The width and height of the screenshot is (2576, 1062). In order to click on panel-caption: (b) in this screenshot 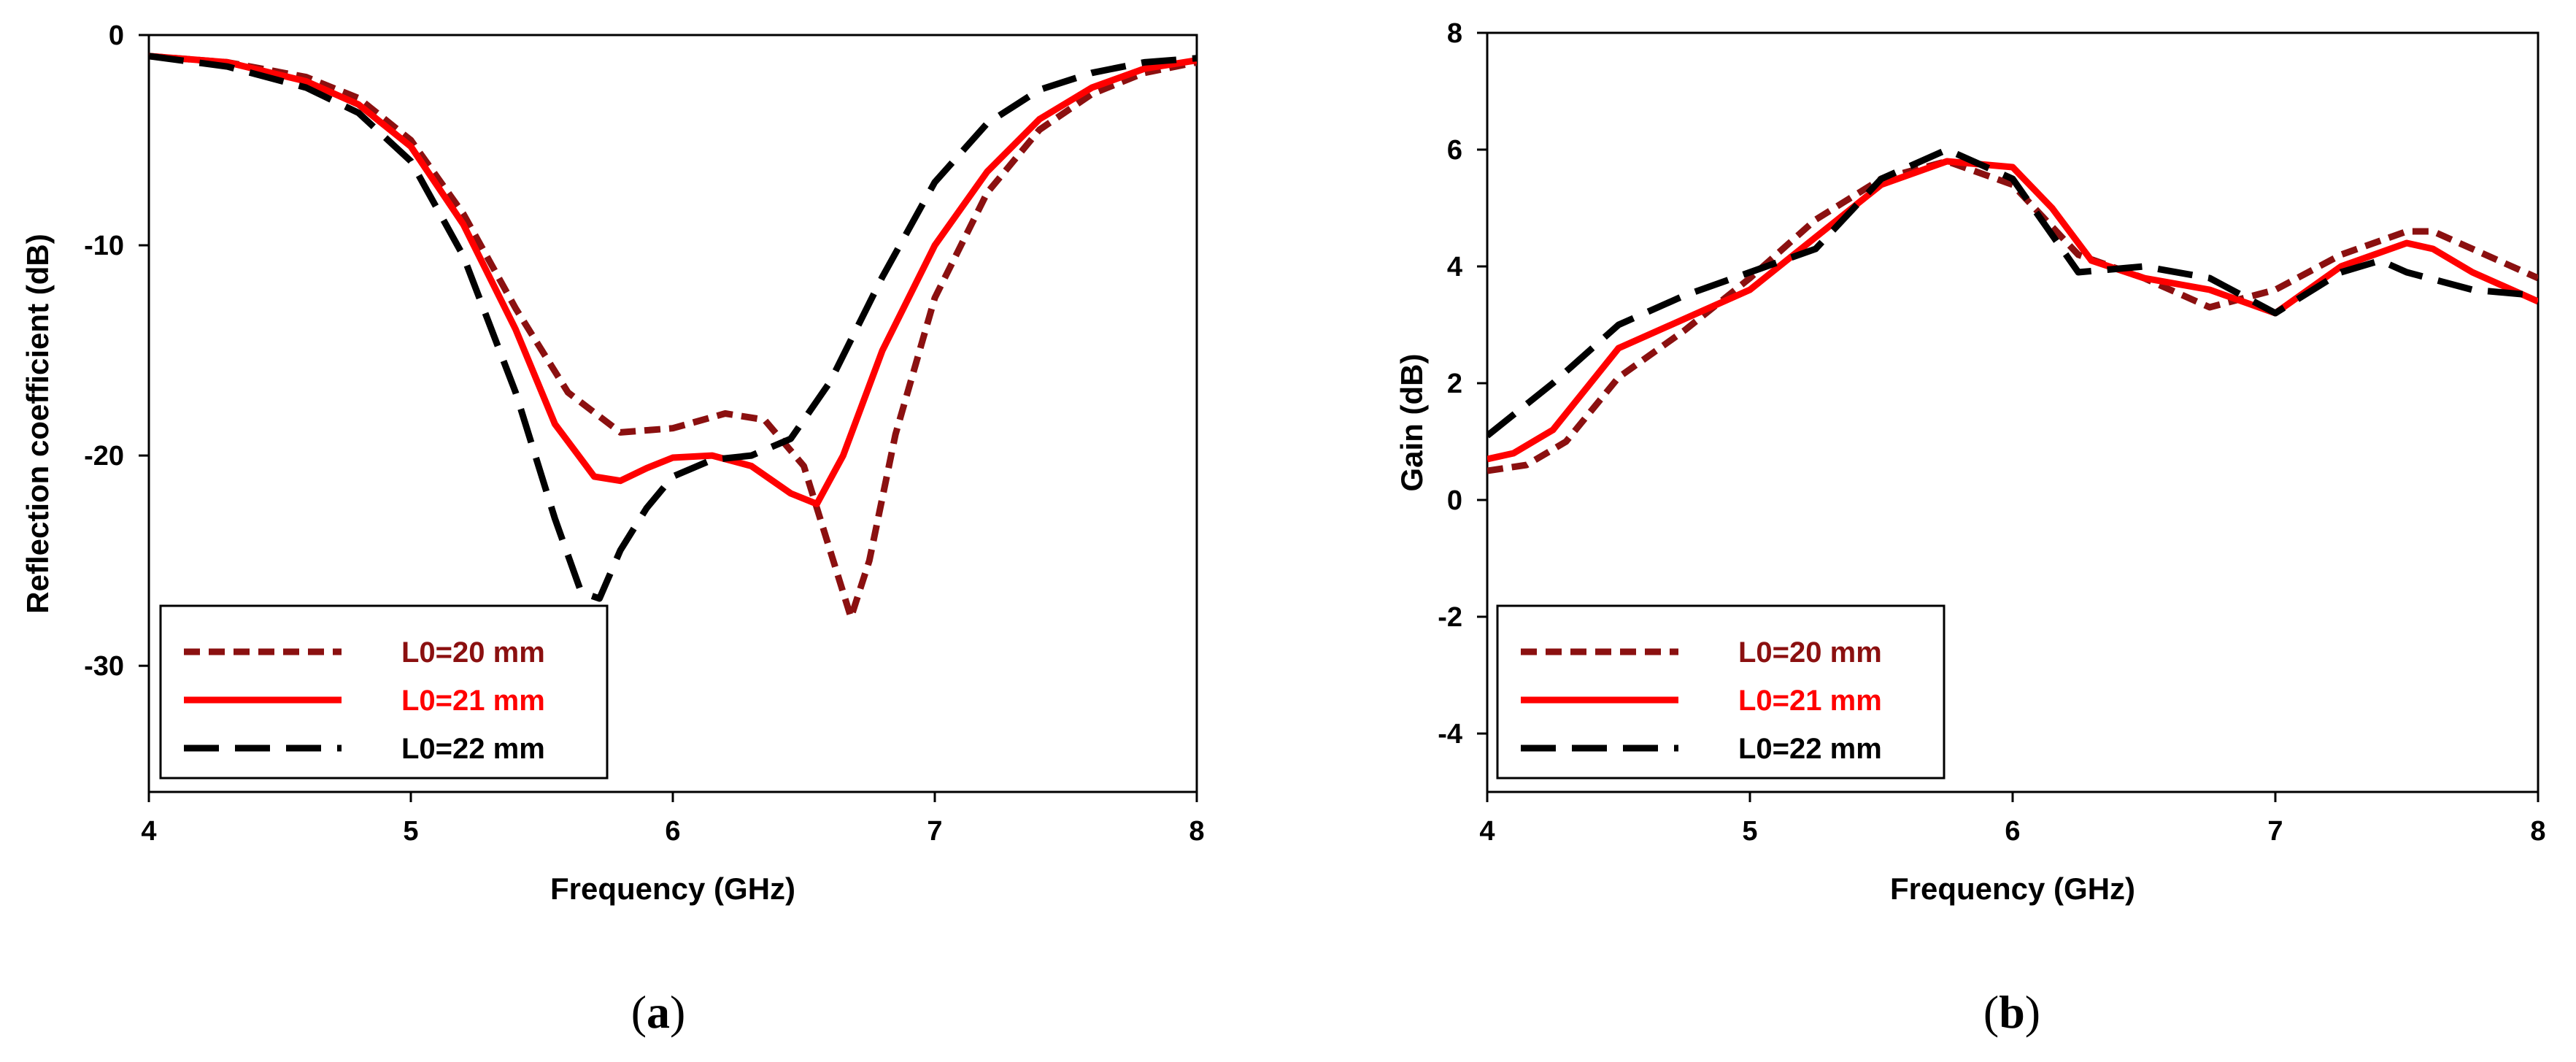, I will do `click(2012, 1012)`.